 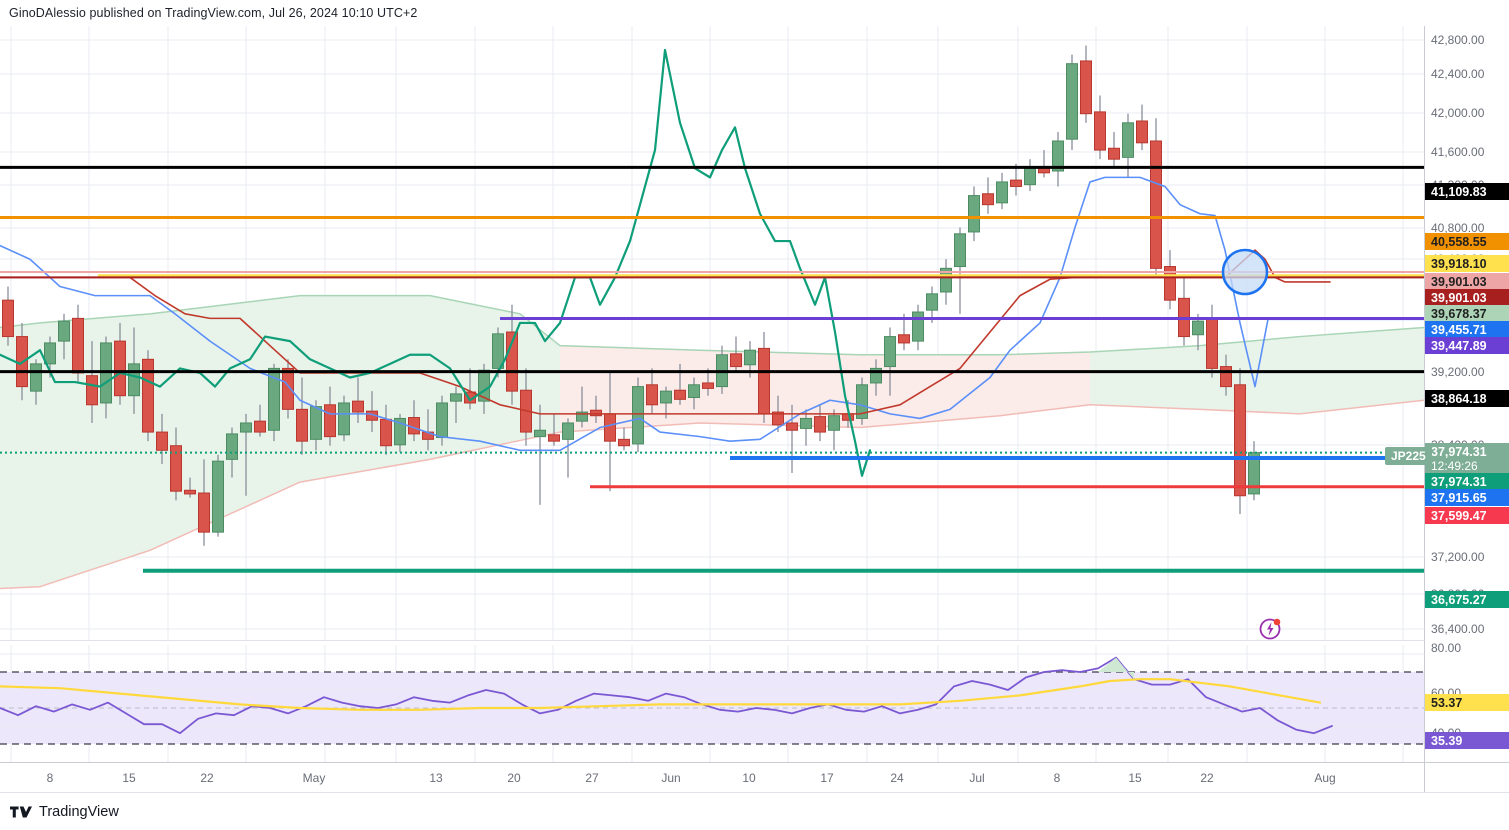 What do you see at coordinates (1408, 456) in the screenshot?
I see `ticker-flag: JP225` at bounding box center [1408, 456].